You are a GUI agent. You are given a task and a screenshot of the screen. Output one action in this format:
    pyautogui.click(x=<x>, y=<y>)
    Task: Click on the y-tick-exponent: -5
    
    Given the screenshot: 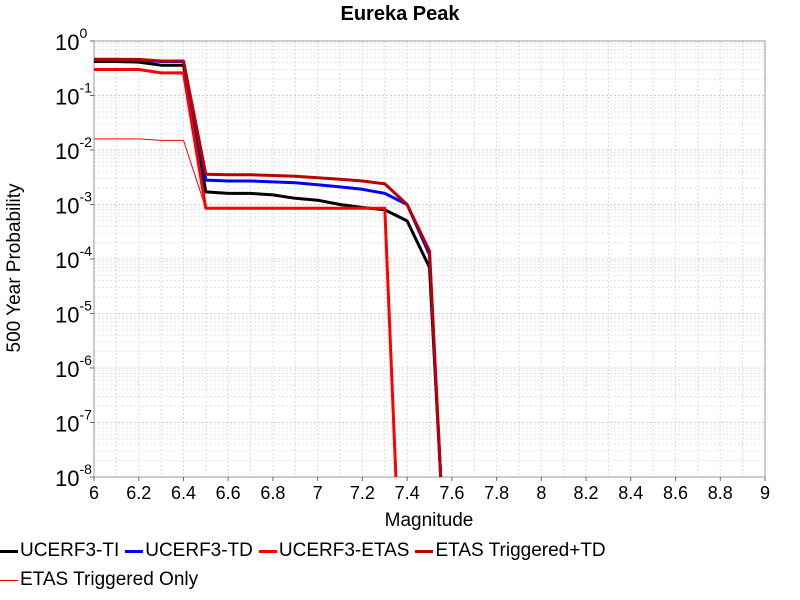 What is the action you would take?
    pyautogui.click(x=85, y=306)
    